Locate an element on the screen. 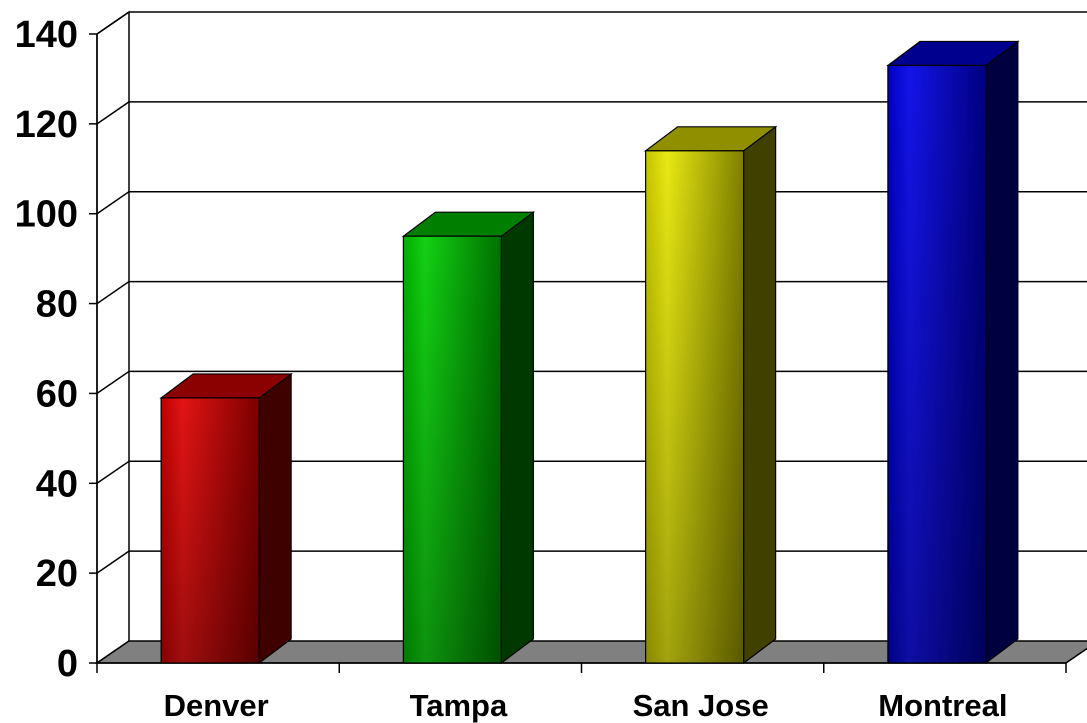 Image resolution: width=1087 pixels, height=723 pixels. bar-tampa is located at coordinates (468, 437).